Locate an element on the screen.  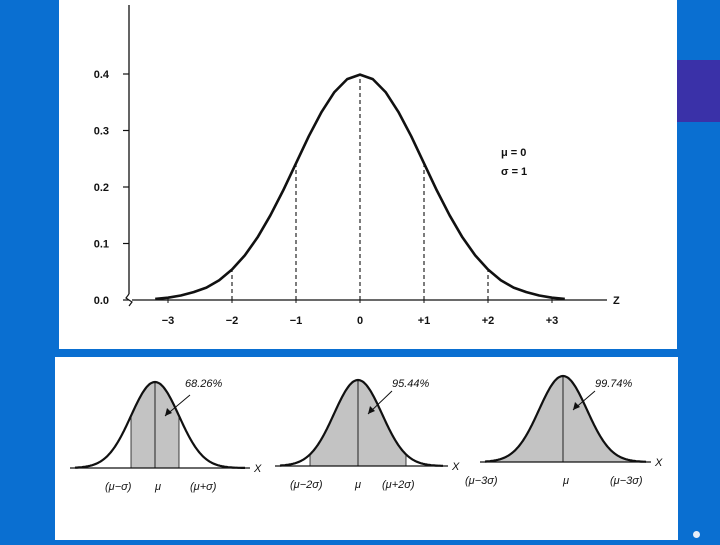
interval-x-label: (μ−σ) is located at coordinates (118, 487).